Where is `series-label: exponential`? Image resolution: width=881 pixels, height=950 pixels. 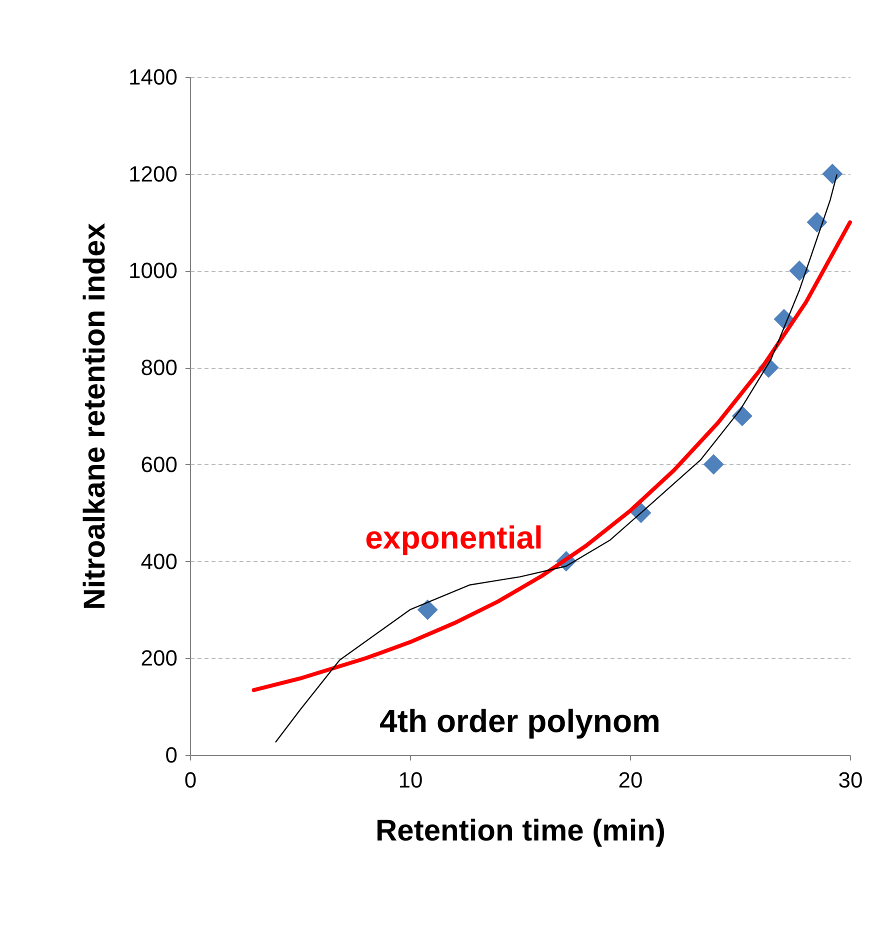 series-label: exponential is located at coordinates (454, 537).